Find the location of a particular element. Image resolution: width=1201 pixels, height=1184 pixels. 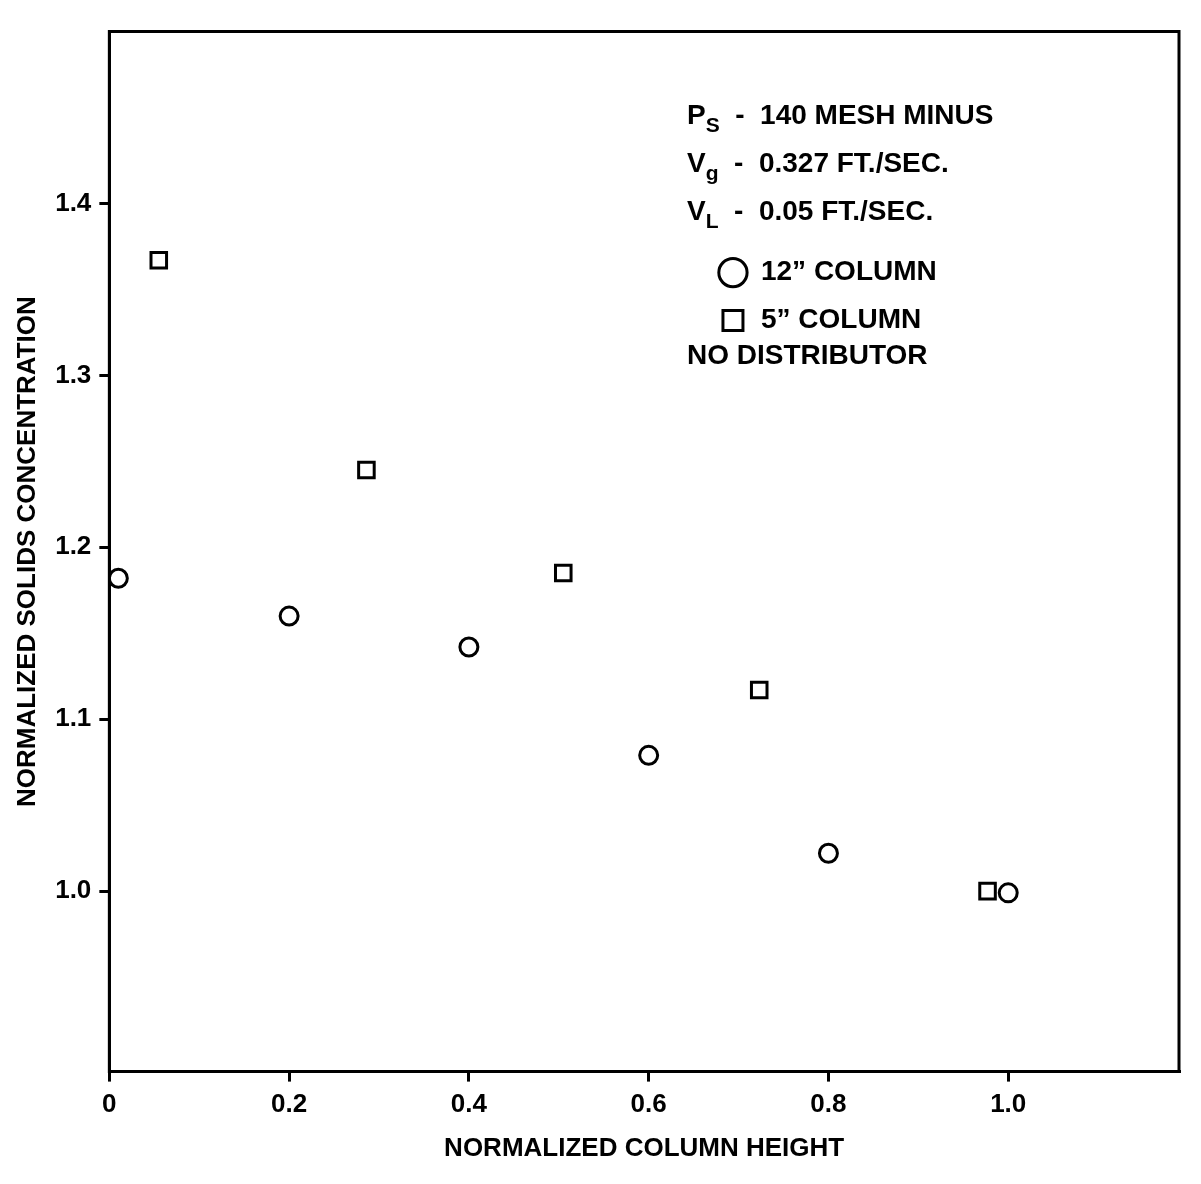

y-tick-label: 1.2 is located at coordinates (73, 545).